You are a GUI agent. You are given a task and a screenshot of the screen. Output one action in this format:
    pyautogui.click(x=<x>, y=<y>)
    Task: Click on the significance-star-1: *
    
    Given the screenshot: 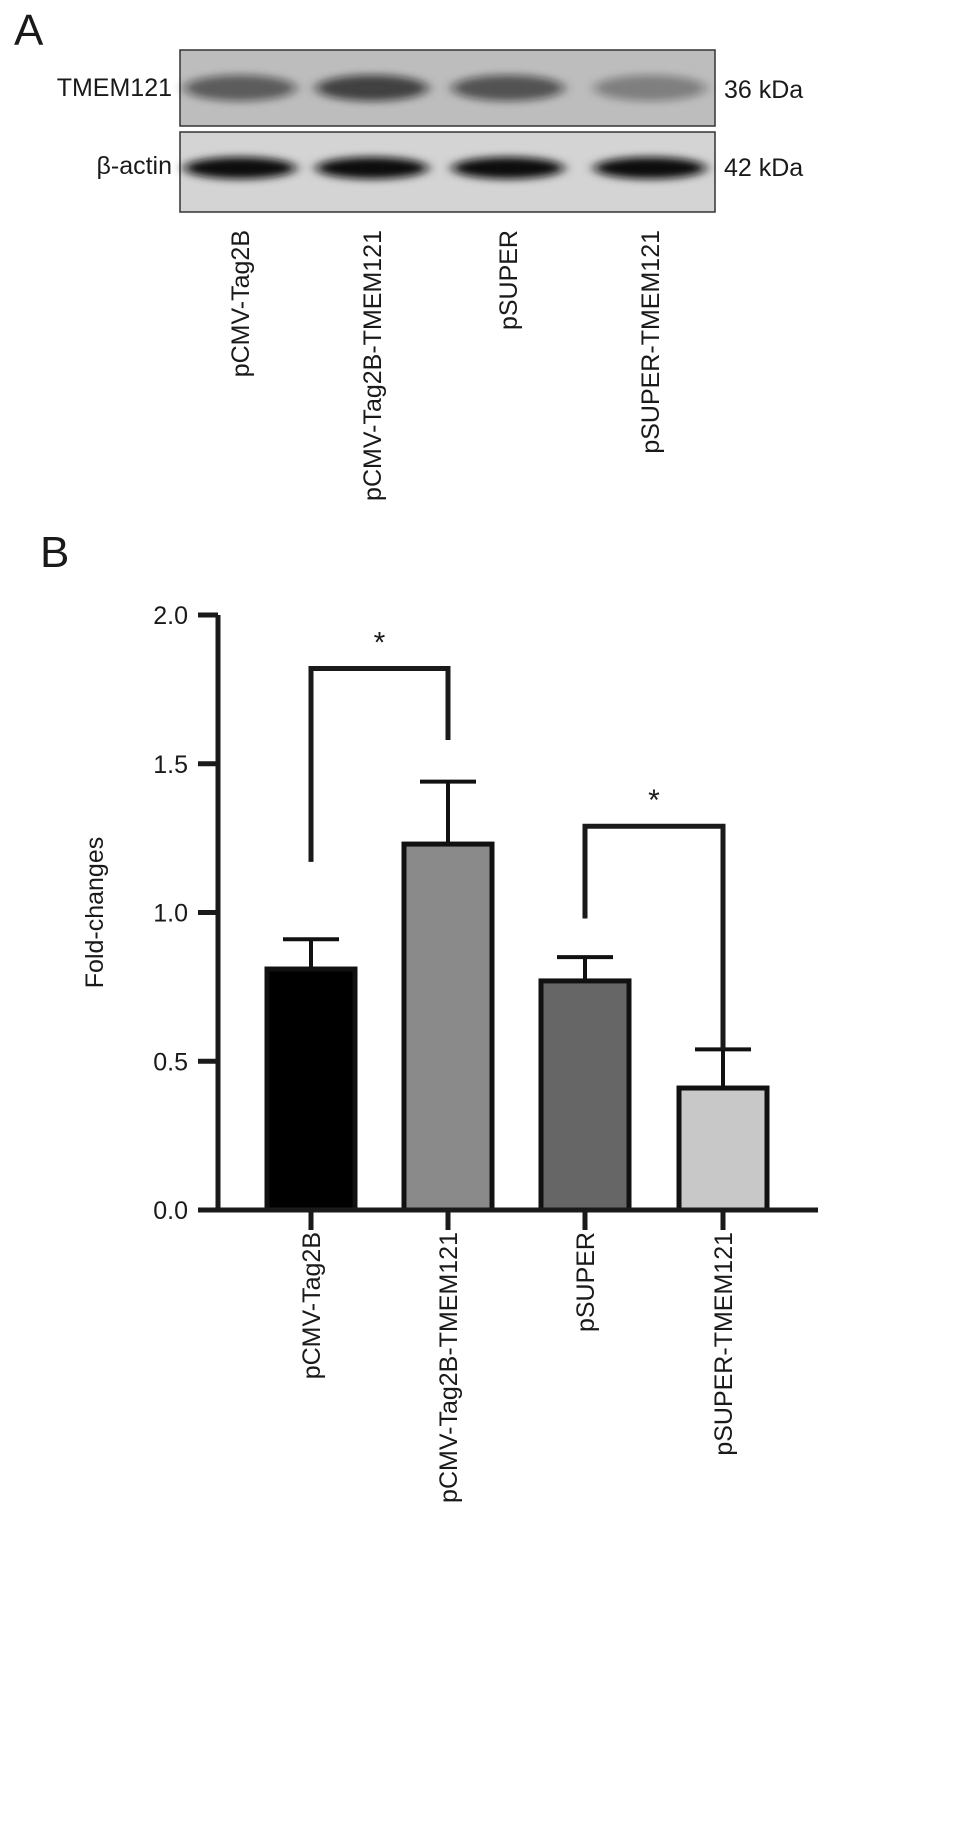 What is the action you would take?
    pyautogui.click(x=380, y=643)
    